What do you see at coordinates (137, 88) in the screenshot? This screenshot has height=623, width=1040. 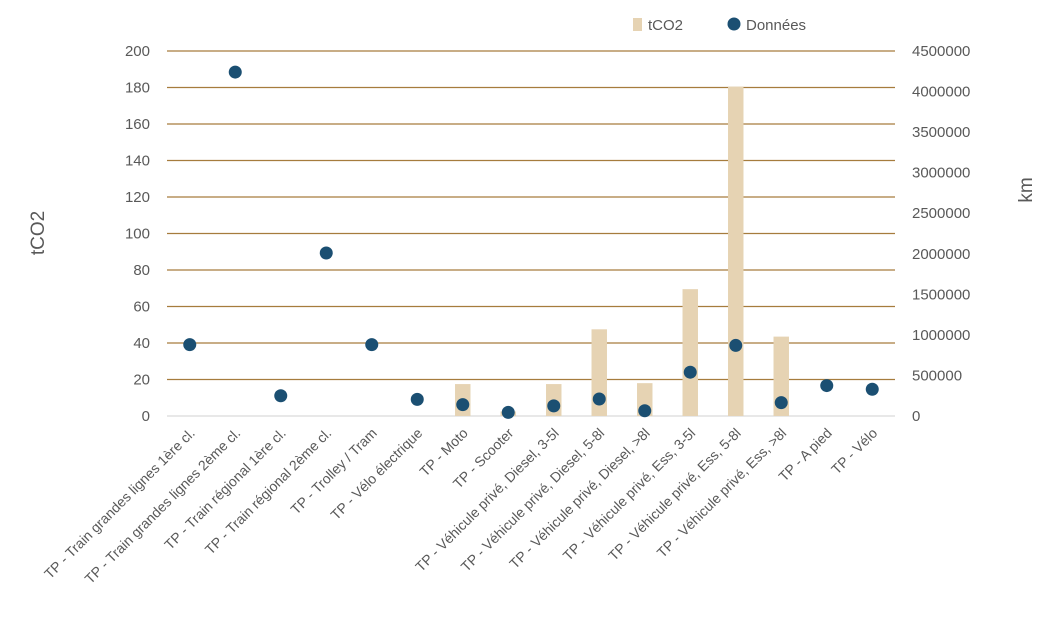 I see `left-tick-label: 180` at bounding box center [137, 88].